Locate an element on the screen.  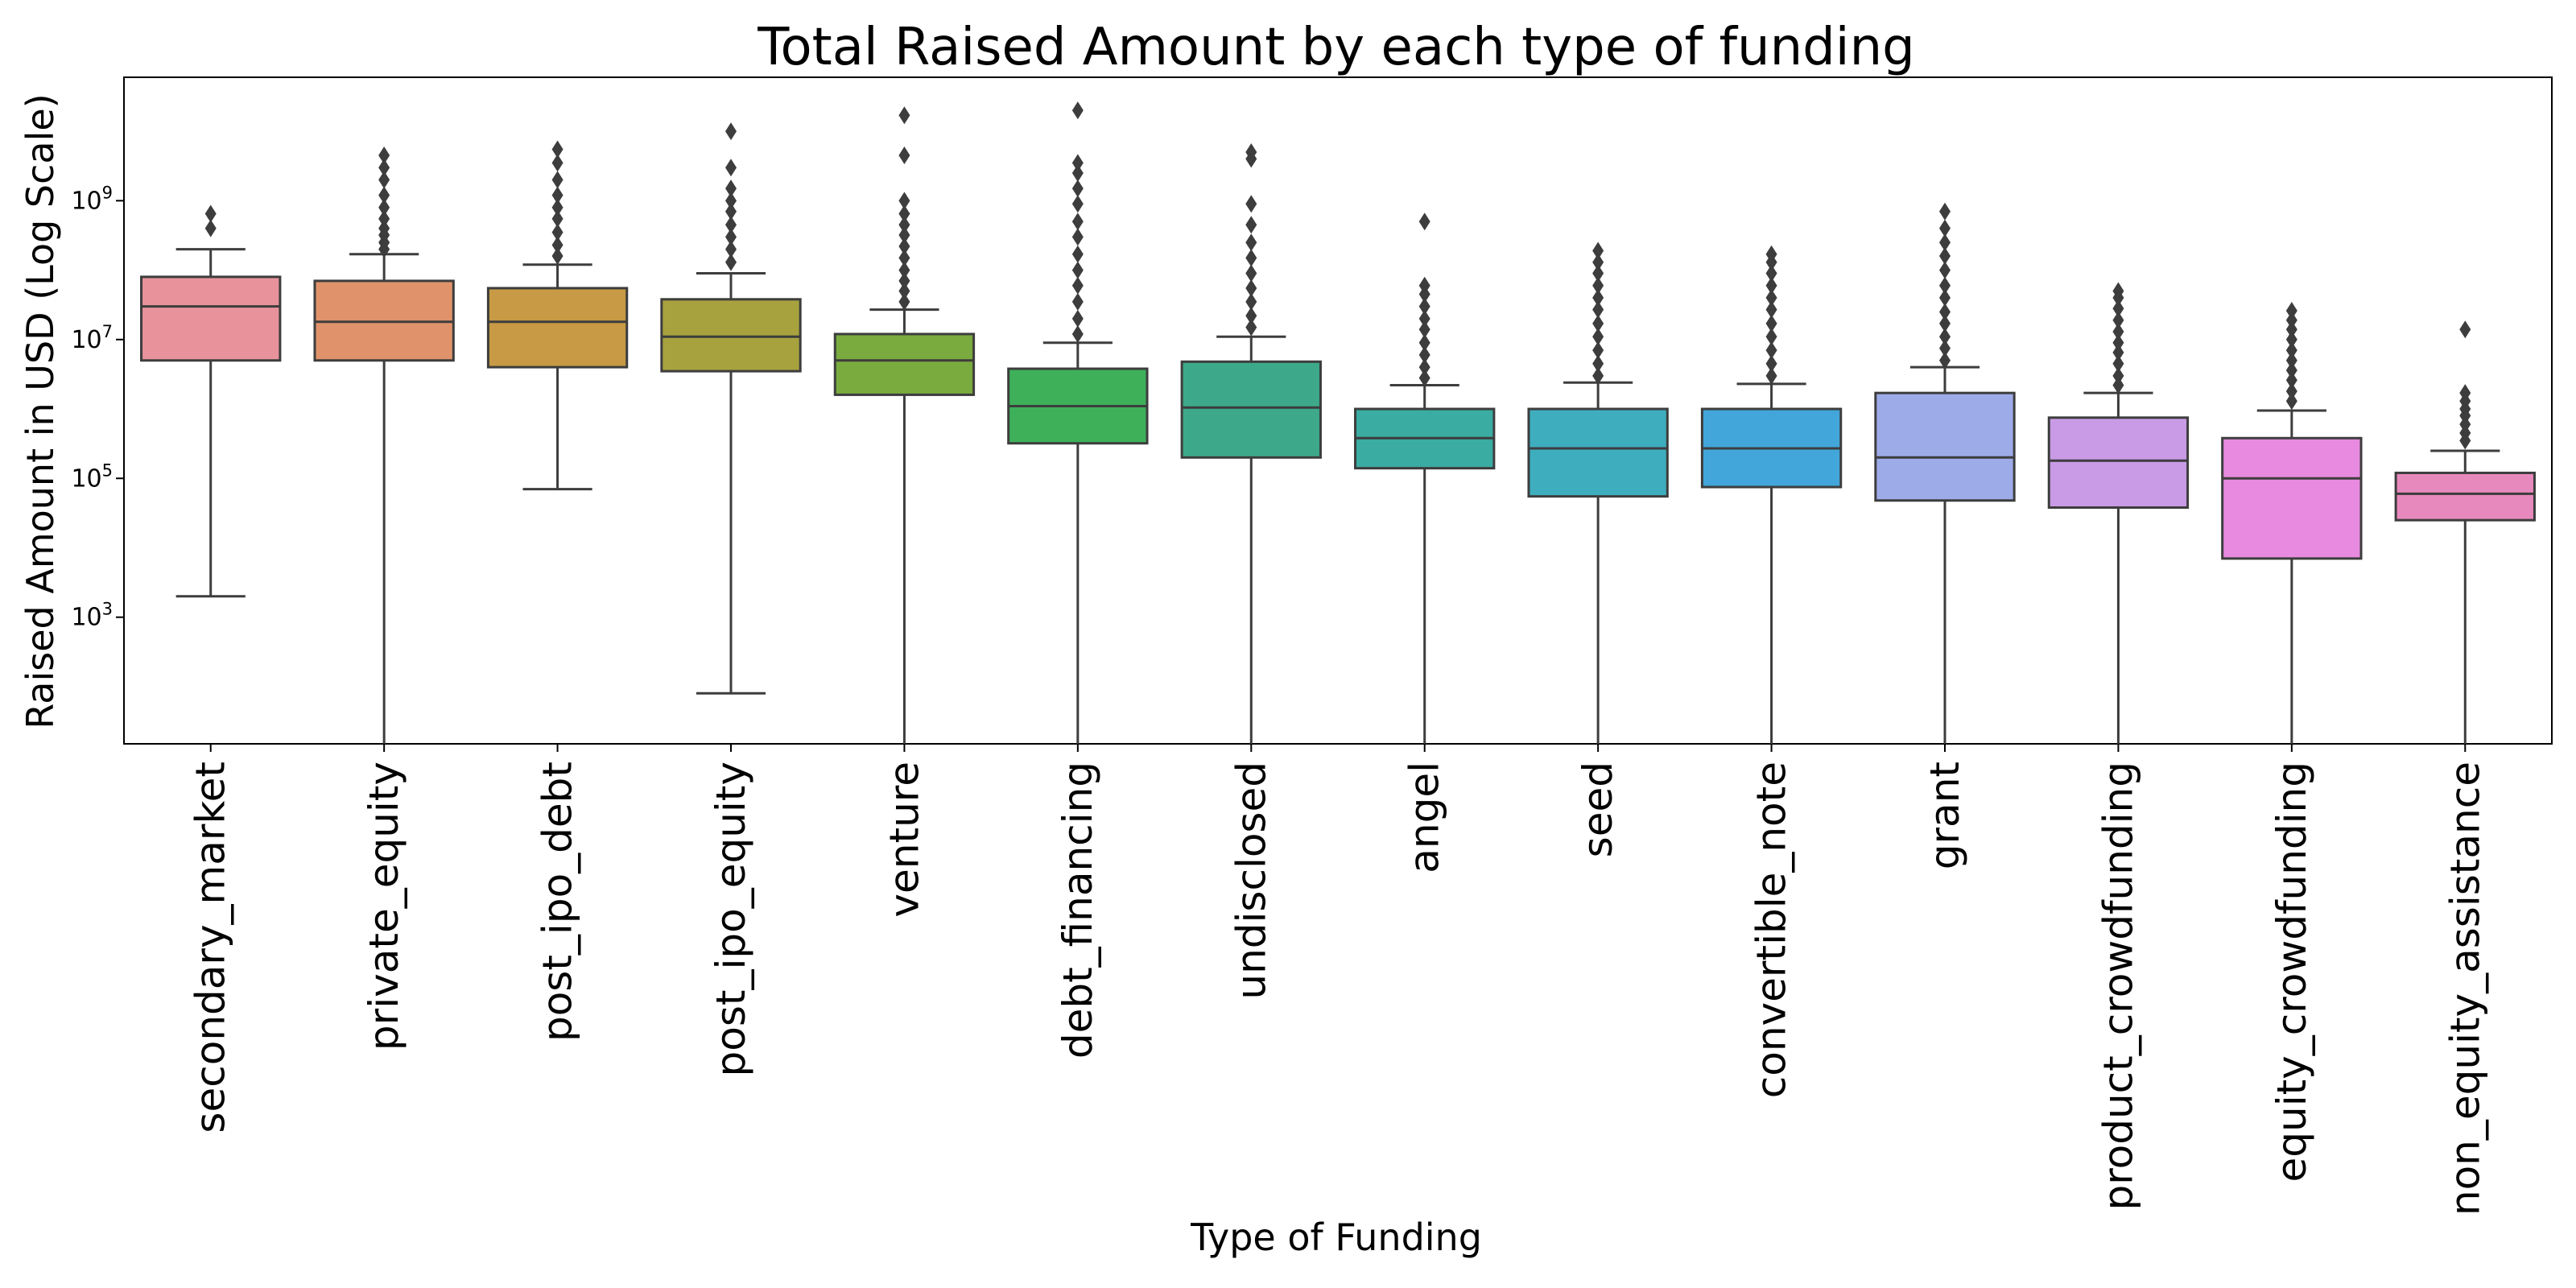
box-secondary_market is located at coordinates (211, 318).